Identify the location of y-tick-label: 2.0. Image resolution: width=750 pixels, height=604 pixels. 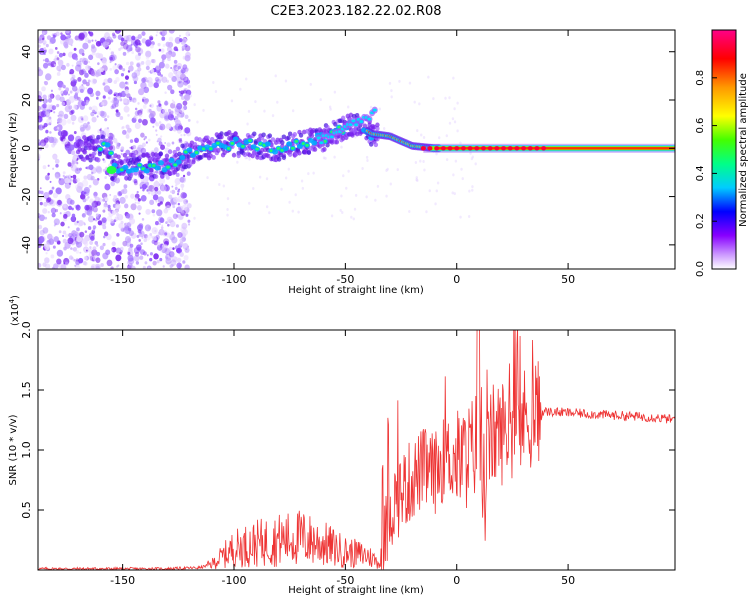
(26, 330).